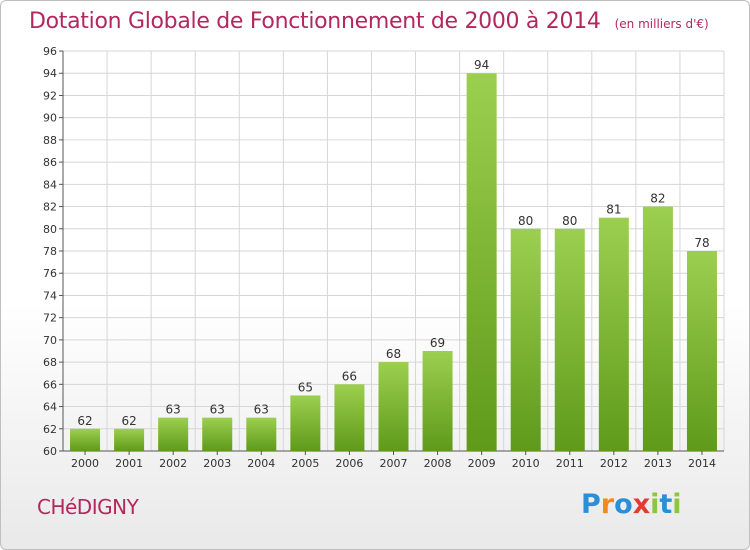 The height and width of the screenshot is (550, 750). What do you see at coordinates (217, 463) in the screenshot?
I see `x-tick-label-2003: 2003` at bounding box center [217, 463].